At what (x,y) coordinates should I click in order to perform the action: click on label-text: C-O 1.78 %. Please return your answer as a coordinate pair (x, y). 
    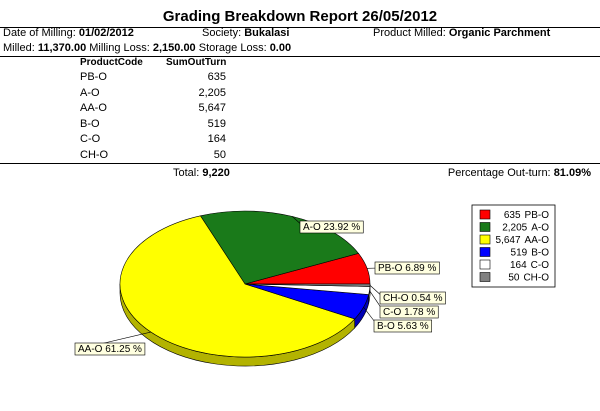
    Looking at the image, I should click on (409, 312).